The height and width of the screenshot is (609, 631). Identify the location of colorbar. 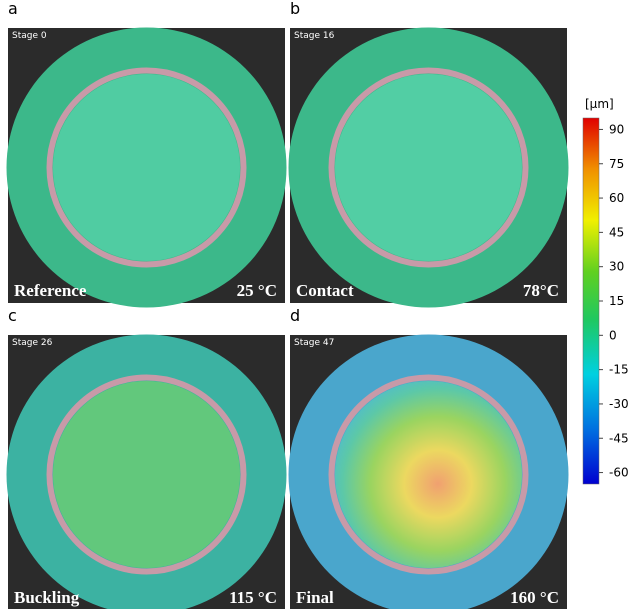
(591, 301).